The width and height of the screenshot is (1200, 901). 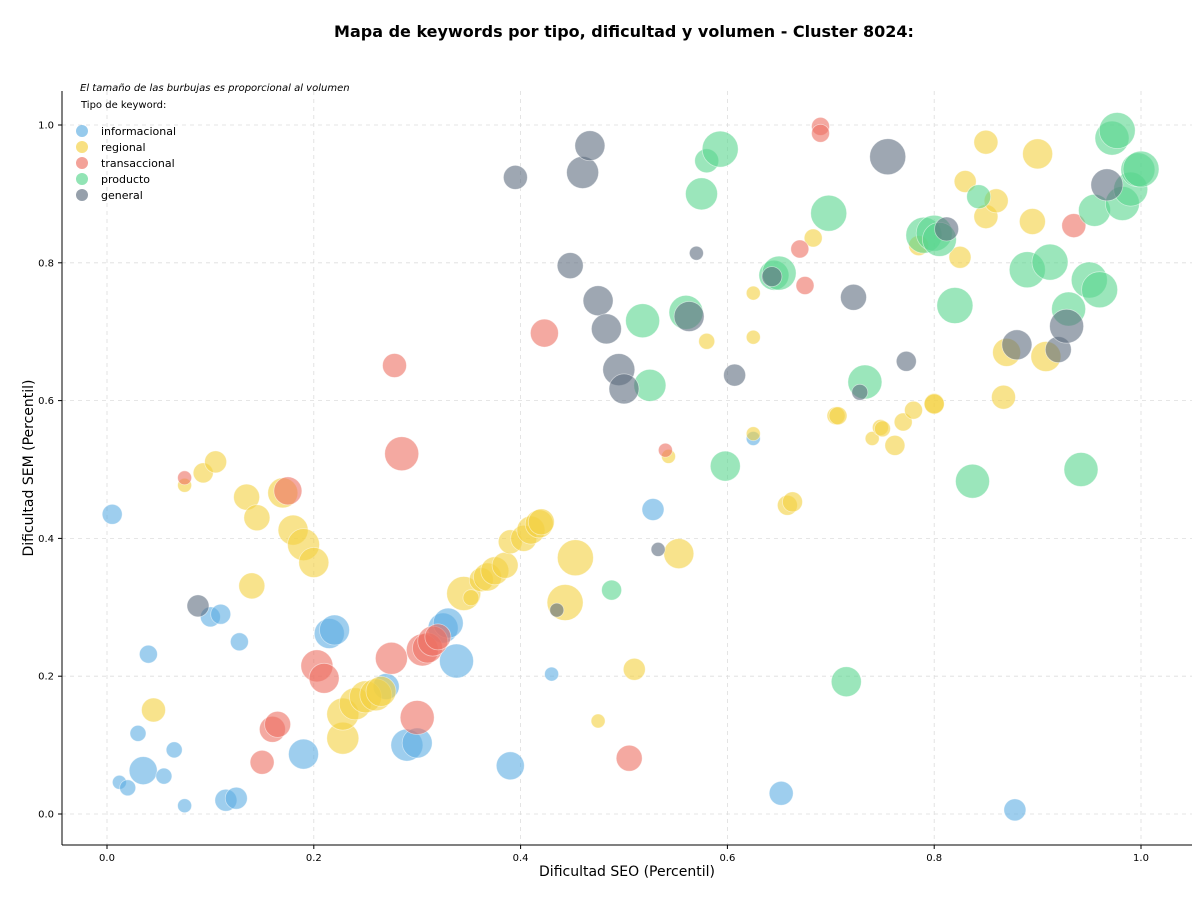 What do you see at coordinates (125, 179) in the screenshot?
I see `legend-label: producto` at bounding box center [125, 179].